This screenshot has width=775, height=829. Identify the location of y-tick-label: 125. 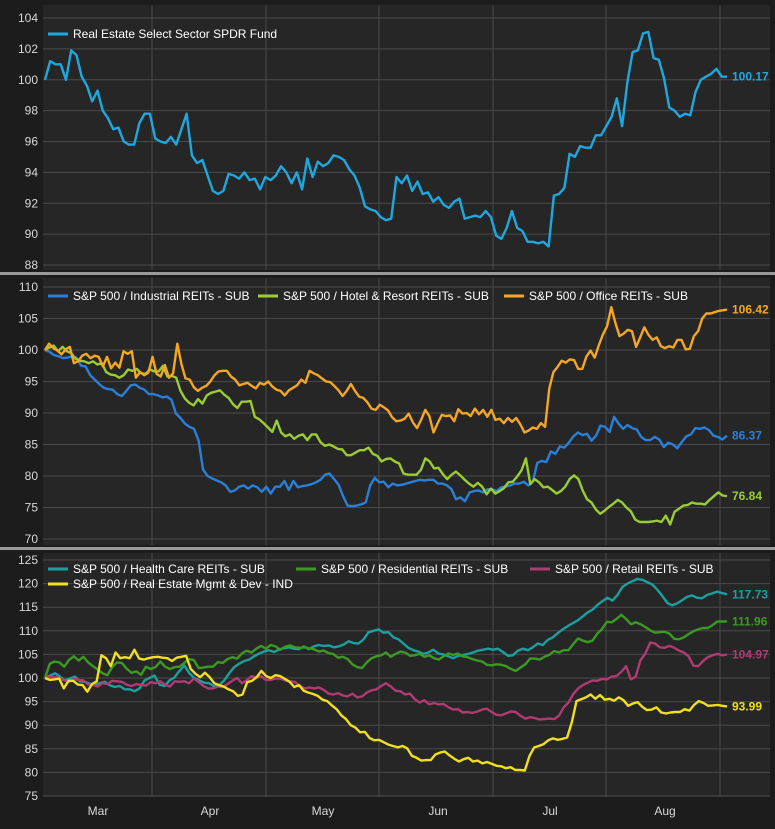
(28, 560).